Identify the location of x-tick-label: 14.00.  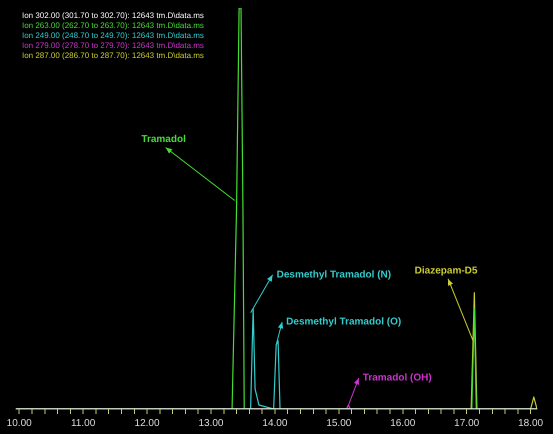
(275, 423).